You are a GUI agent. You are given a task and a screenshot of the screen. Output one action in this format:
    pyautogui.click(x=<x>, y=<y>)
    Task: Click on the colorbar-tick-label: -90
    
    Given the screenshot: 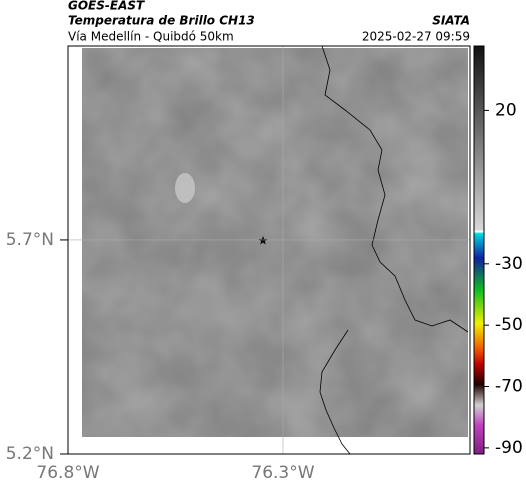 What is the action you would take?
    pyautogui.click(x=509, y=448)
    